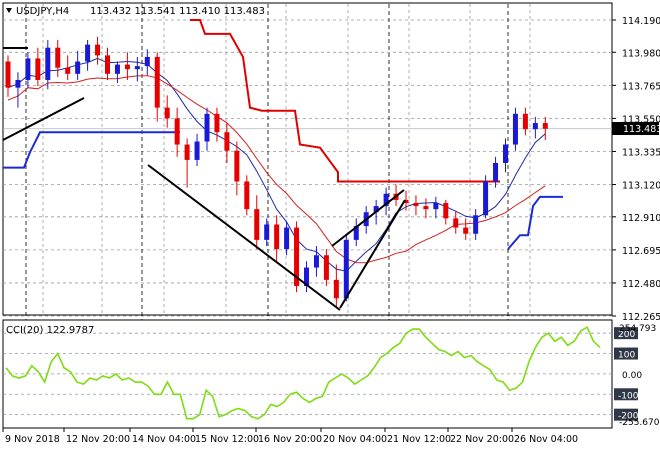 This screenshot has width=660, height=454. Describe the element at coordinates (628, 417) in the screenshot. I see `cci-level-label: -200` at that location.